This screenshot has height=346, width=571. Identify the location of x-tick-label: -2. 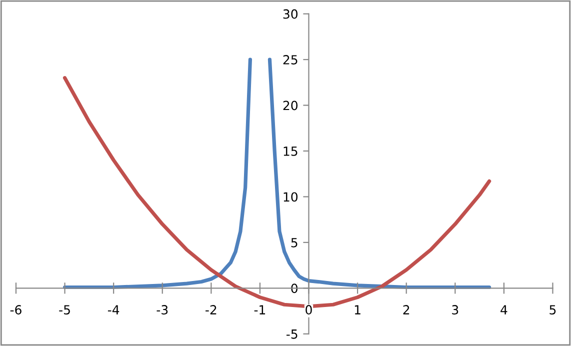
(211, 309).